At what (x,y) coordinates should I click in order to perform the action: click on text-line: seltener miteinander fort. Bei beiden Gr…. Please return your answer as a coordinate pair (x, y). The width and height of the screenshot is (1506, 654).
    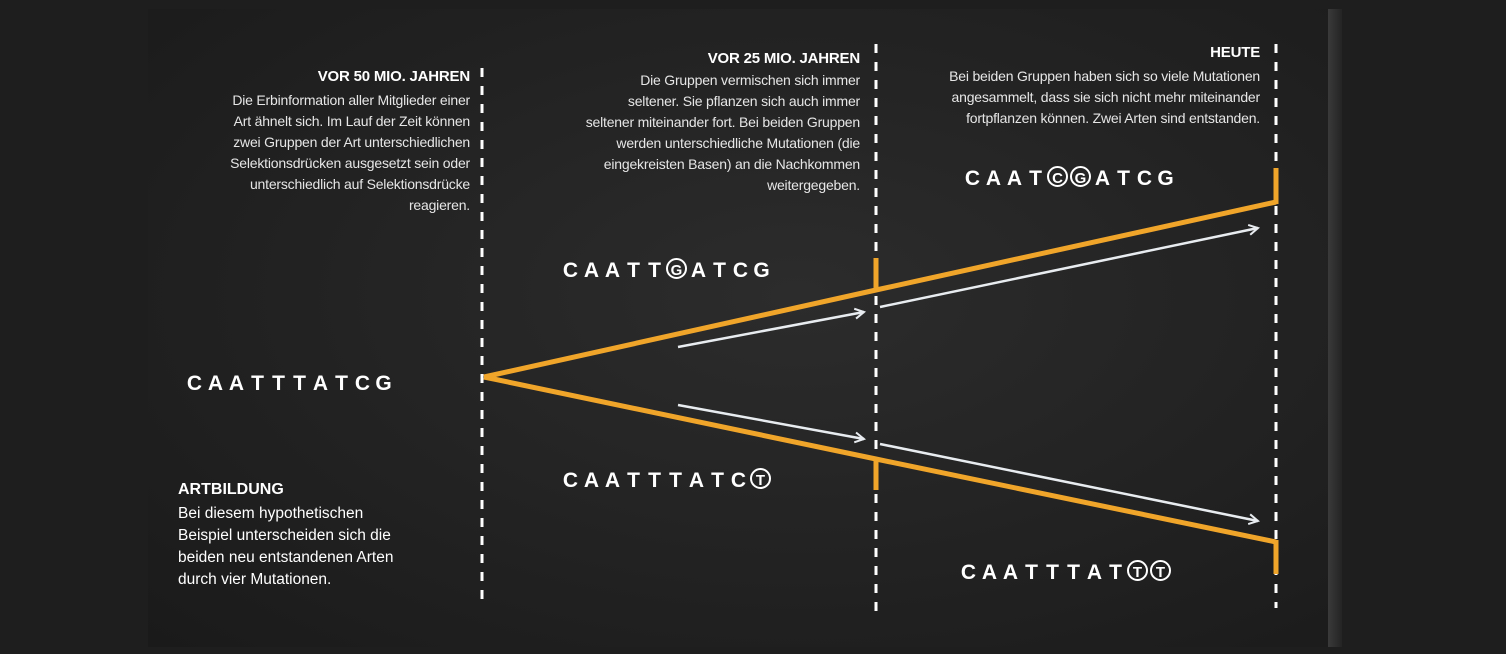
    Looking at the image, I should click on (722, 122).